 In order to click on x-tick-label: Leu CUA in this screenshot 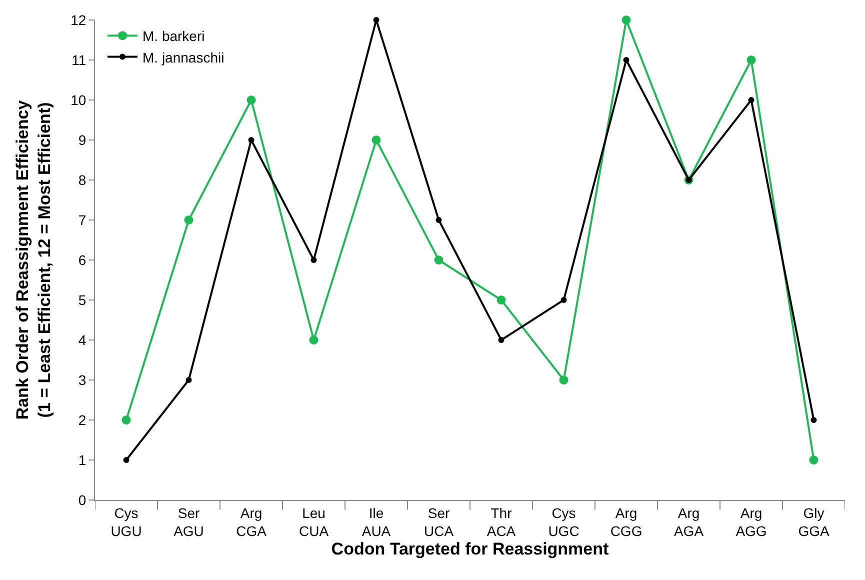, I will do `click(314, 521)`.